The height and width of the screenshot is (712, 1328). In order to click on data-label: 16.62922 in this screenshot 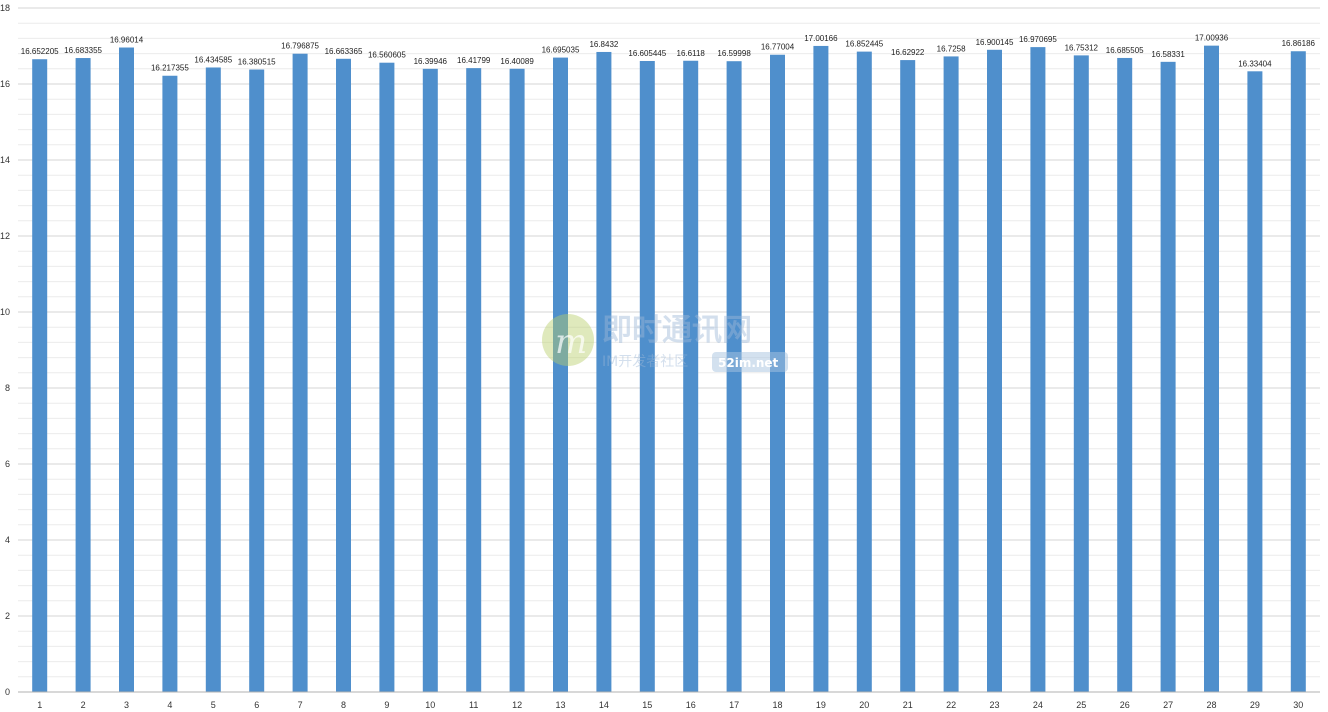, I will do `click(908, 52)`.